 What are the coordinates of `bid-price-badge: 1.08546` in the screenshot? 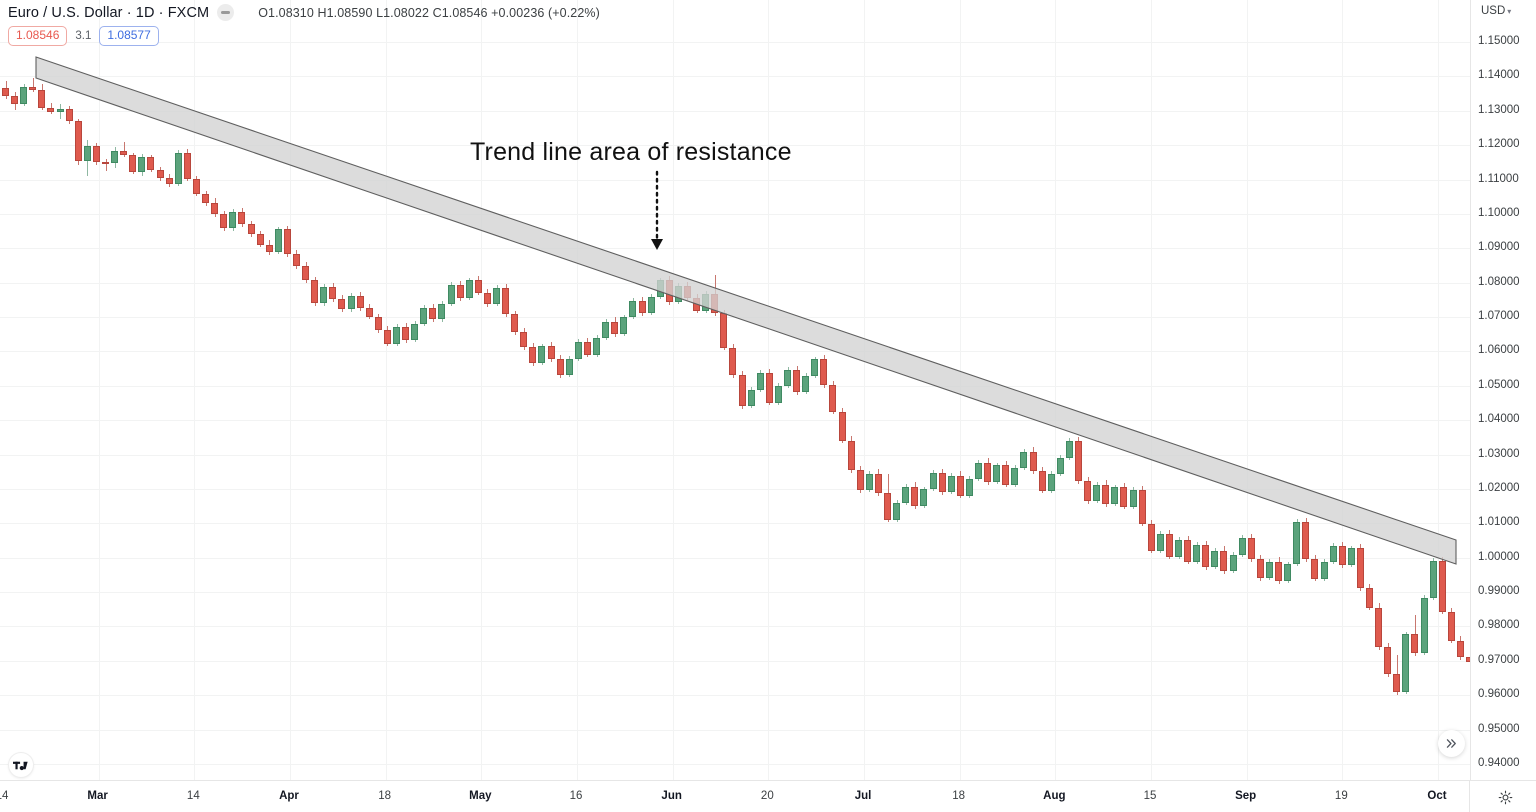 It's located at (38, 36).